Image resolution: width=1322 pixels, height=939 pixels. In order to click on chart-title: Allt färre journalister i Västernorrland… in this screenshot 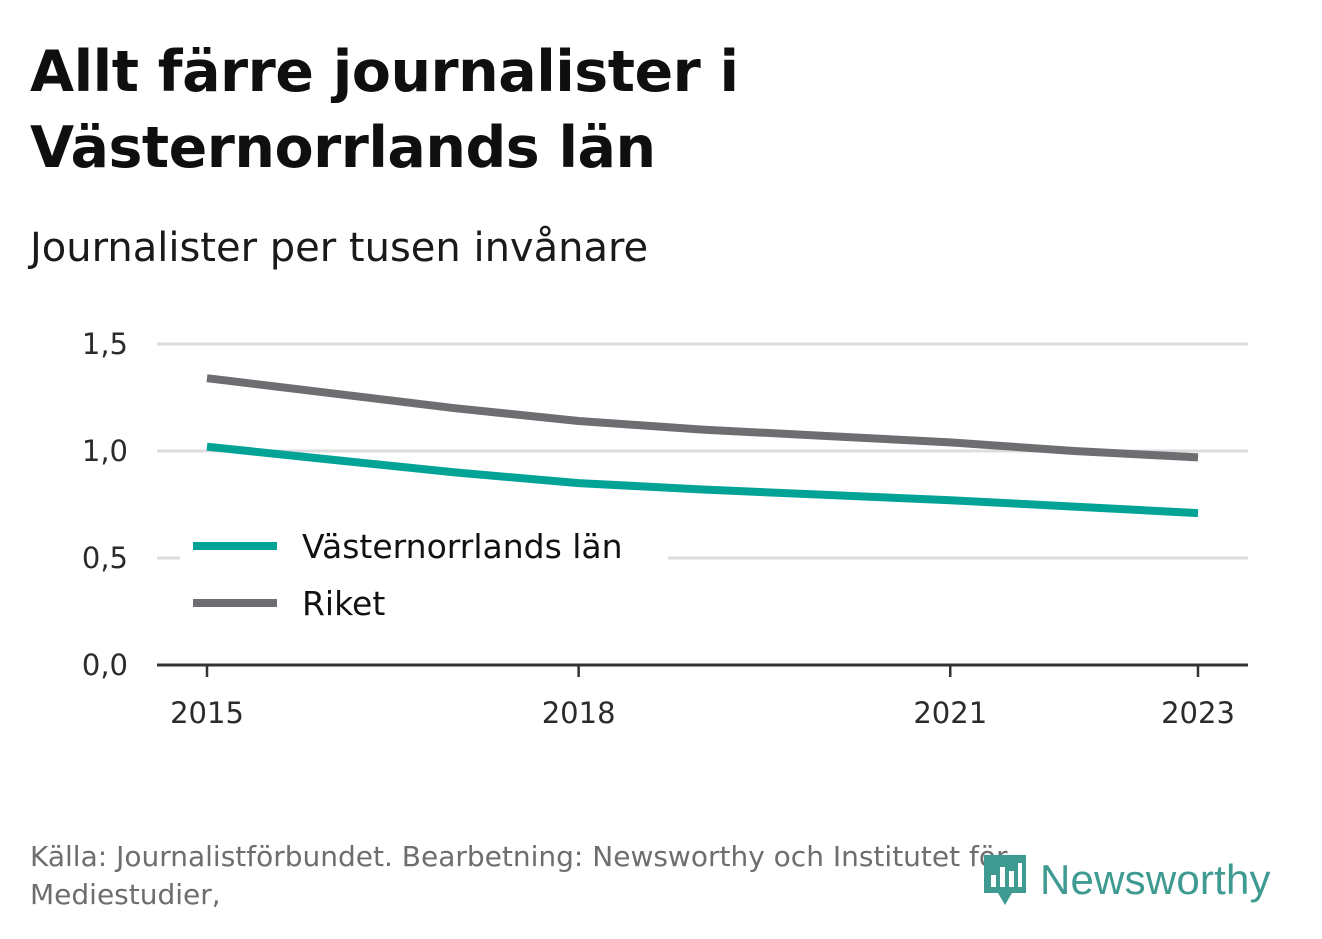, I will do `click(384, 110)`.